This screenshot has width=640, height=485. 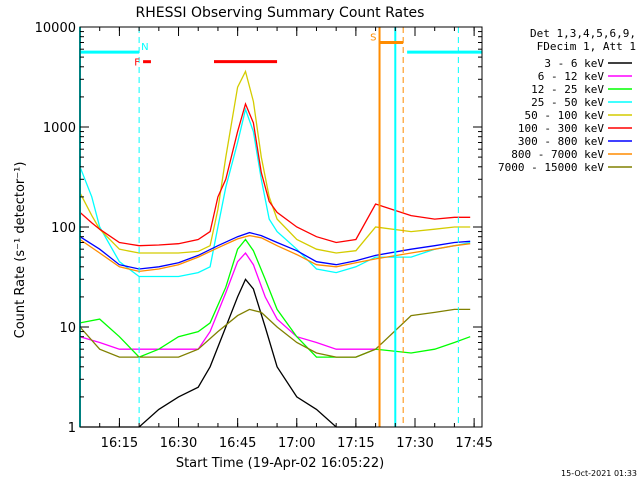 I want to click on legend-header-line-2: FDecim 1, Att 1, so click(x=586, y=46).